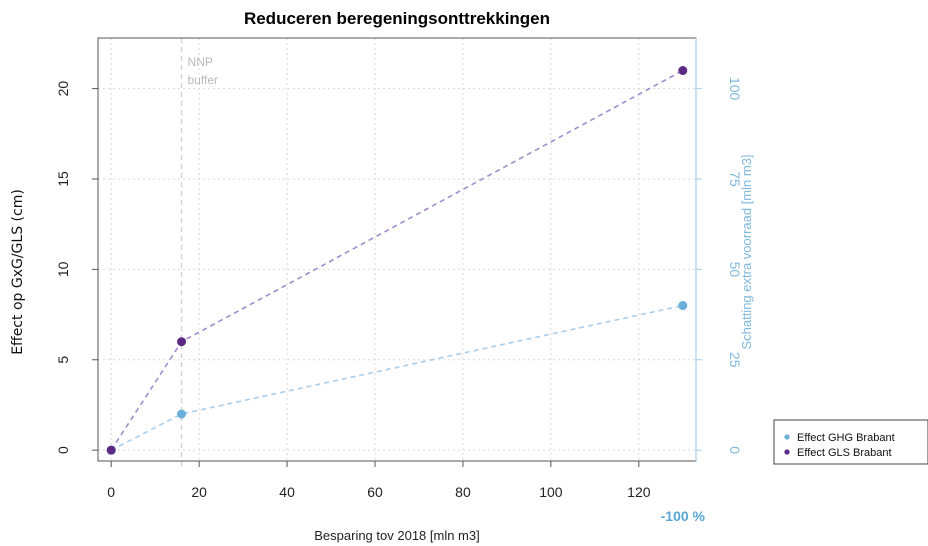  What do you see at coordinates (746, 251) in the screenshot?
I see `right-axis-label: Schatting extra voorraad [mln m3]` at bounding box center [746, 251].